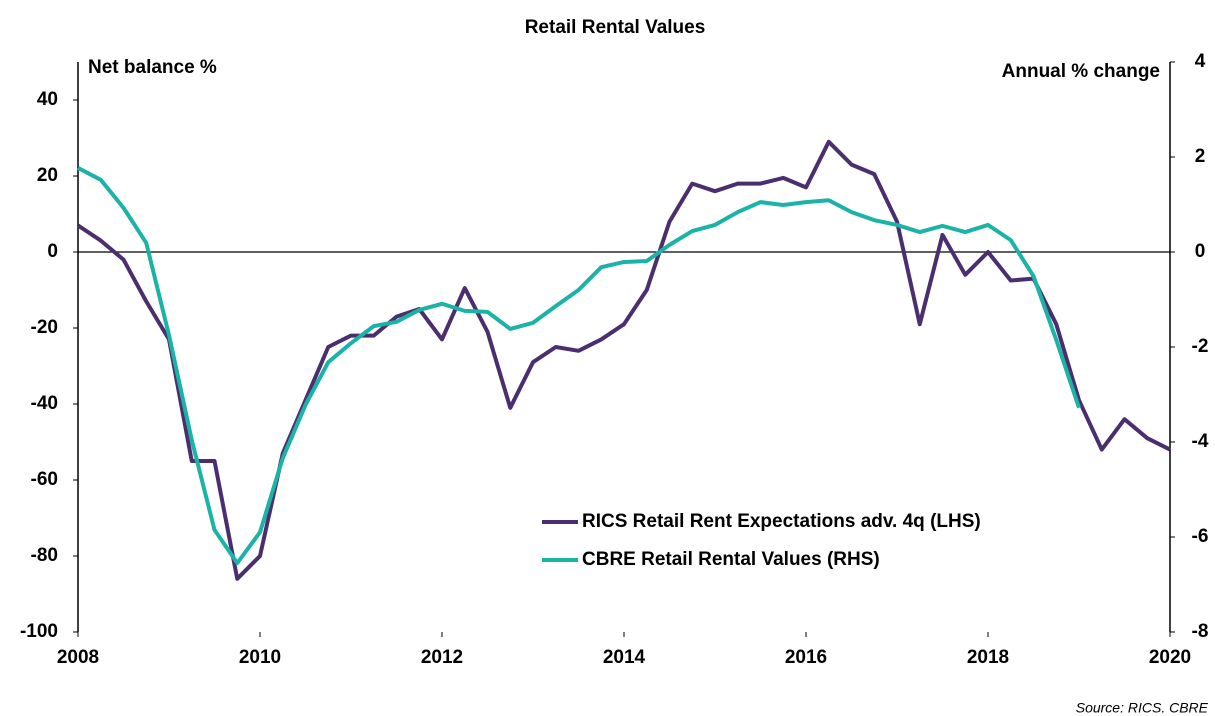 The image size is (1215, 716). What do you see at coordinates (39, 631) in the screenshot?
I see `y-tick-label: -100` at bounding box center [39, 631].